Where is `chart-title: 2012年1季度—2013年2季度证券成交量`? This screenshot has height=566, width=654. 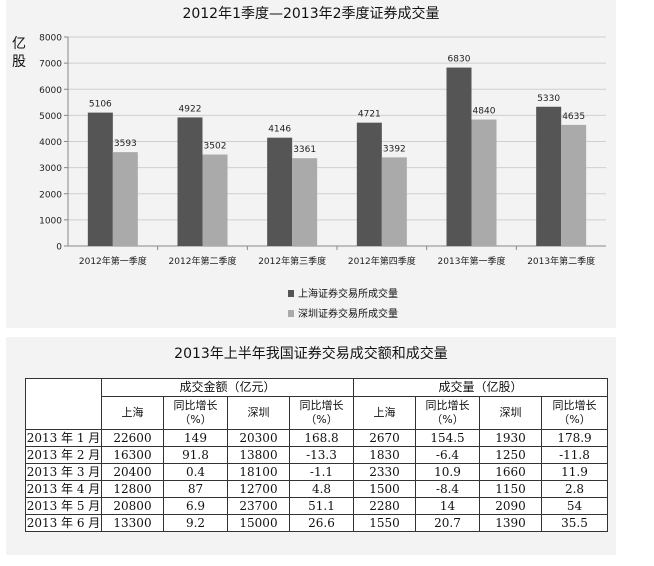
chart-title: 2012年1季度—2013年2季度证券成交量 is located at coordinates (310, 13).